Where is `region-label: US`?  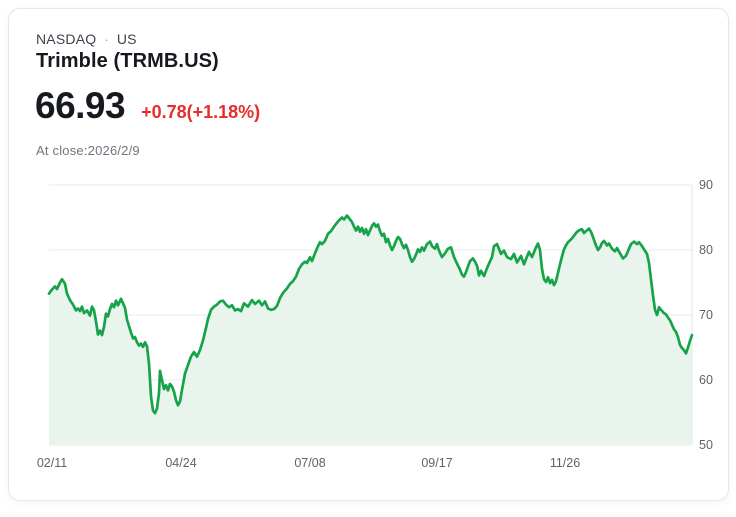
region-label: US is located at coordinates (126, 39).